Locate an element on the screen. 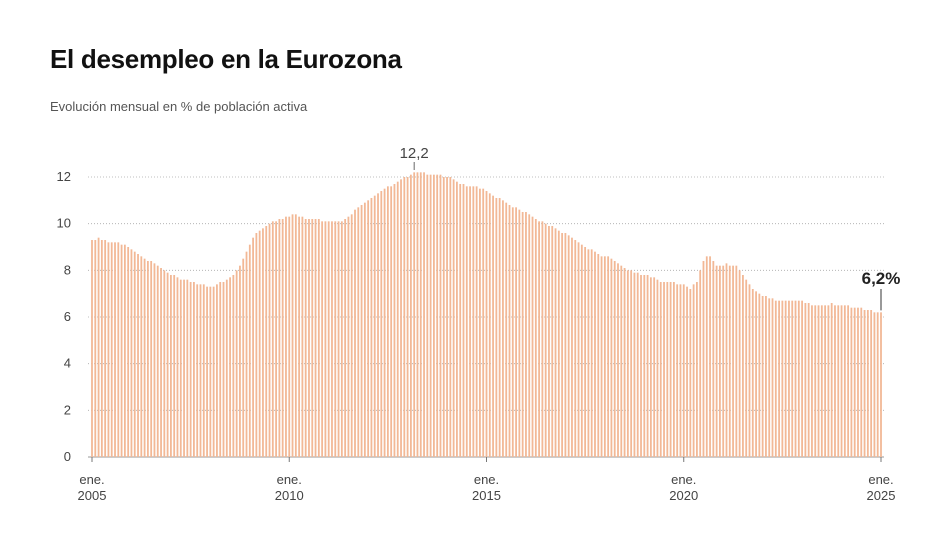  y-tick-label: 0 is located at coordinates (67, 456).